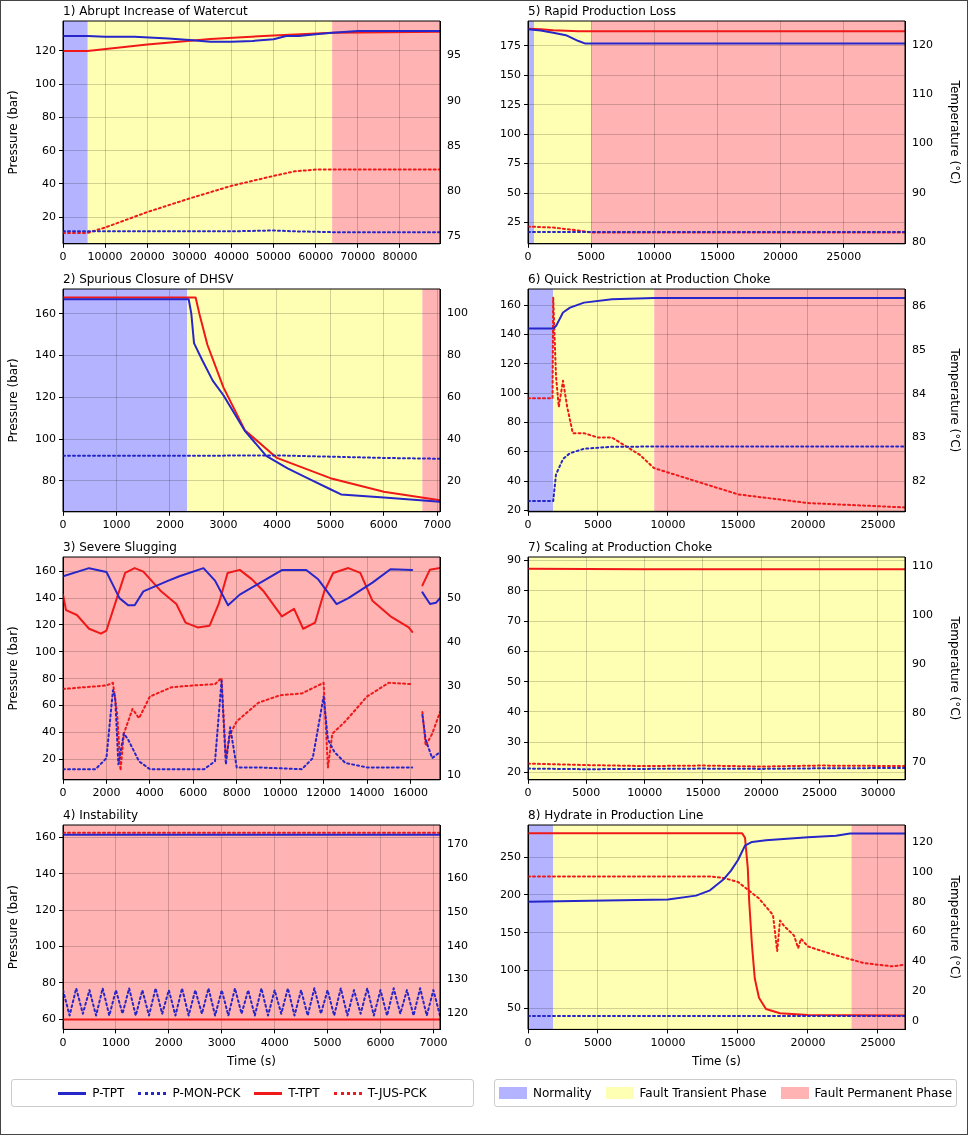 This screenshot has height=1135, width=968. Describe the element at coordinates (616, 815) in the screenshot. I see `chart-title: 8) Hydrate in Production Line` at that location.